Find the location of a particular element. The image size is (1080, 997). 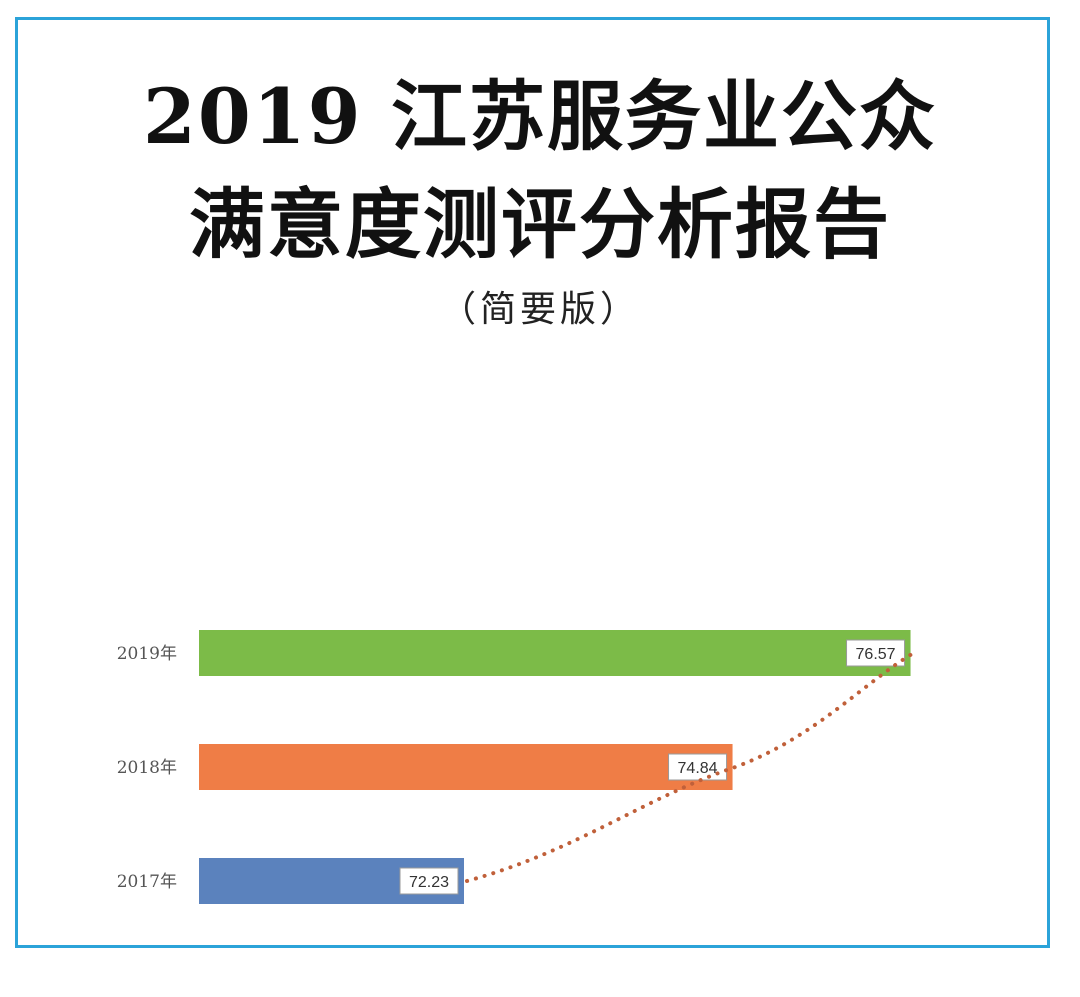

value-label: 74.84 is located at coordinates (698, 768).